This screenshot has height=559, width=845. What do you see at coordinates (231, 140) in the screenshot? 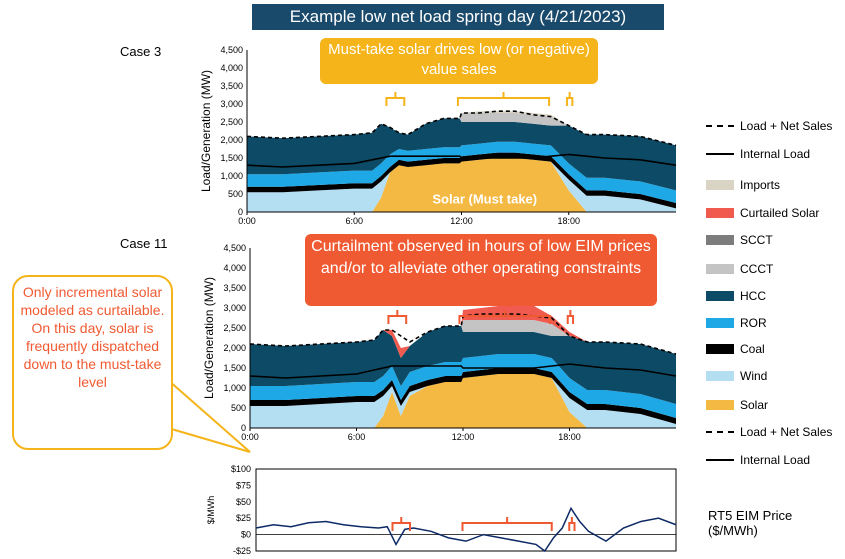
I see `case3-ytick-label: 2,000` at bounding box center [231, 140].